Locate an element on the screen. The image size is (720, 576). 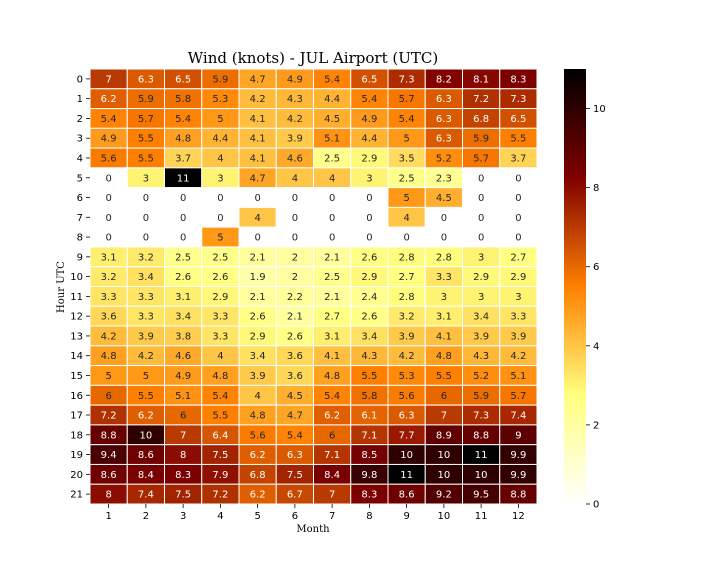
y-tick-label: 14 is located at coordinates (76, 356).